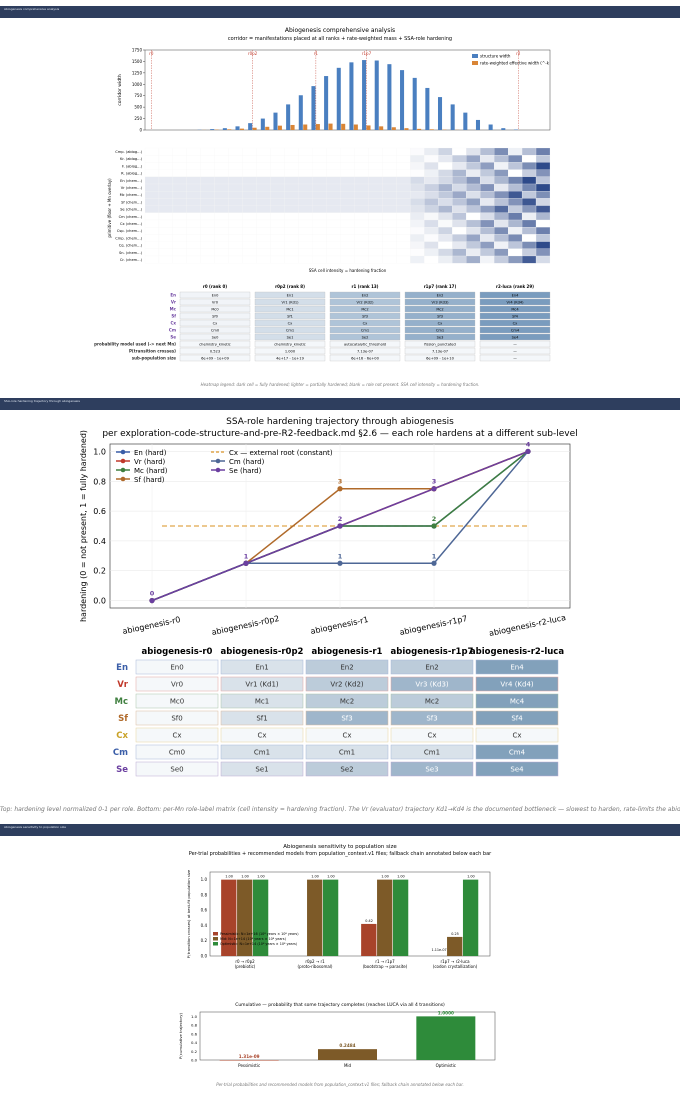 The image size is (680, 1100). I want to click on chart1-table-cell-text: Se4, so click(515, 337).